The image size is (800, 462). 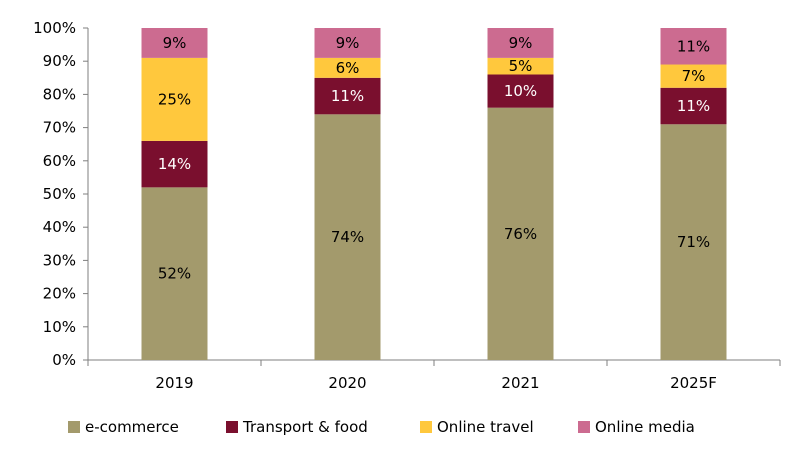 What do you see at coordinates (645, 427) in the screenshot?
I see `legend-label: Online media` at bounding box center [645, 427].